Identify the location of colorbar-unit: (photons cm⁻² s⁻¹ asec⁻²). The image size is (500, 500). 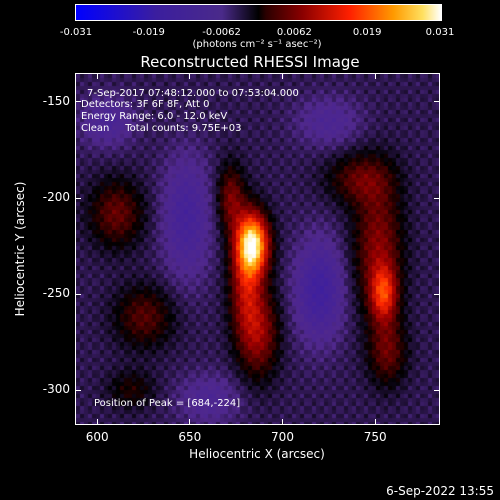
(257, 44).